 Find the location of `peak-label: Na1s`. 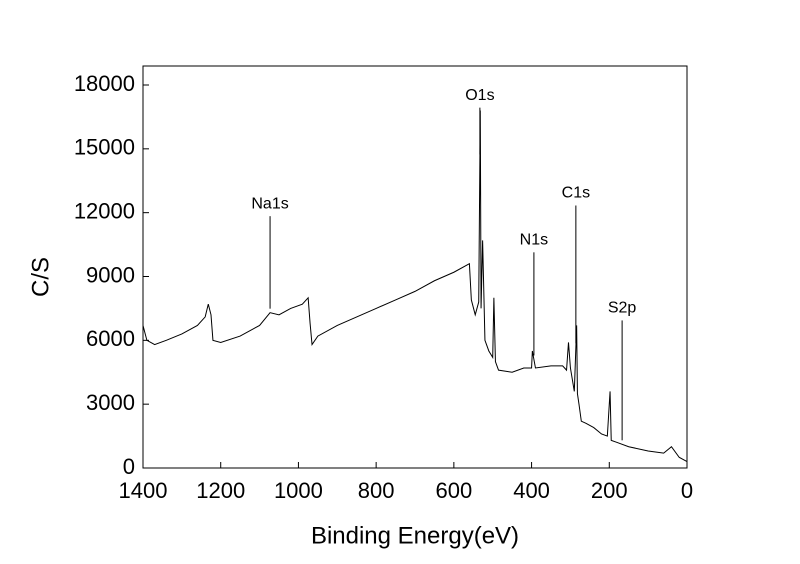

peak-label: Na1s is located at coordinates (269, 203).